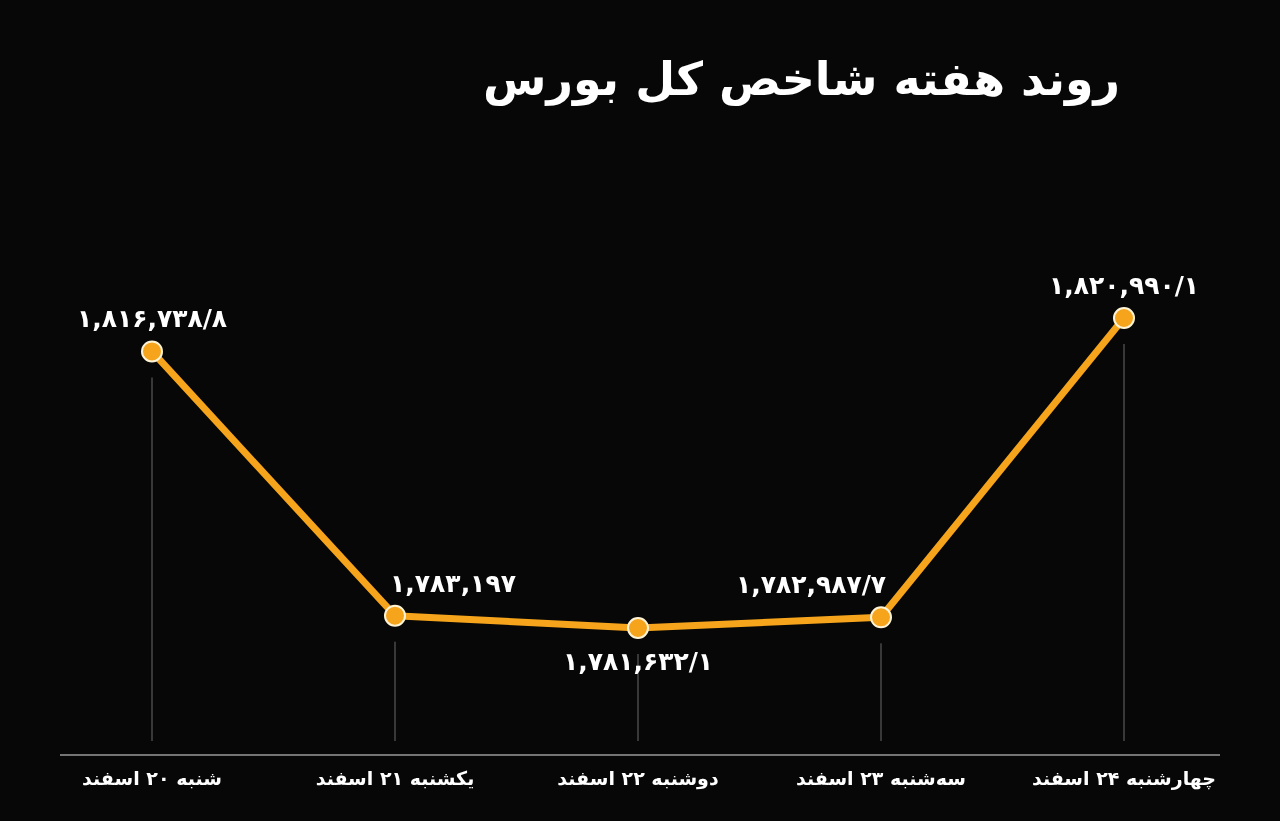 The height and width of the screenshot is (821, 1280). I want to click on data-label: ۱,۷۸۳,۱۹۷, so click(453, 583).